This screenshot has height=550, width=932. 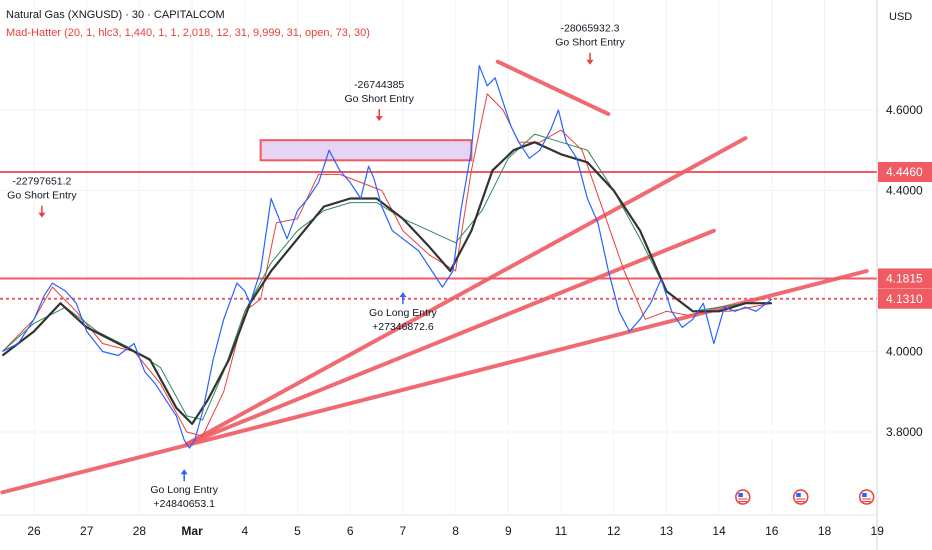 What do you see at coordinates (455, 531) in the screenshot?
I see `time-tick-label: 8` at bounding box center [455, 531].